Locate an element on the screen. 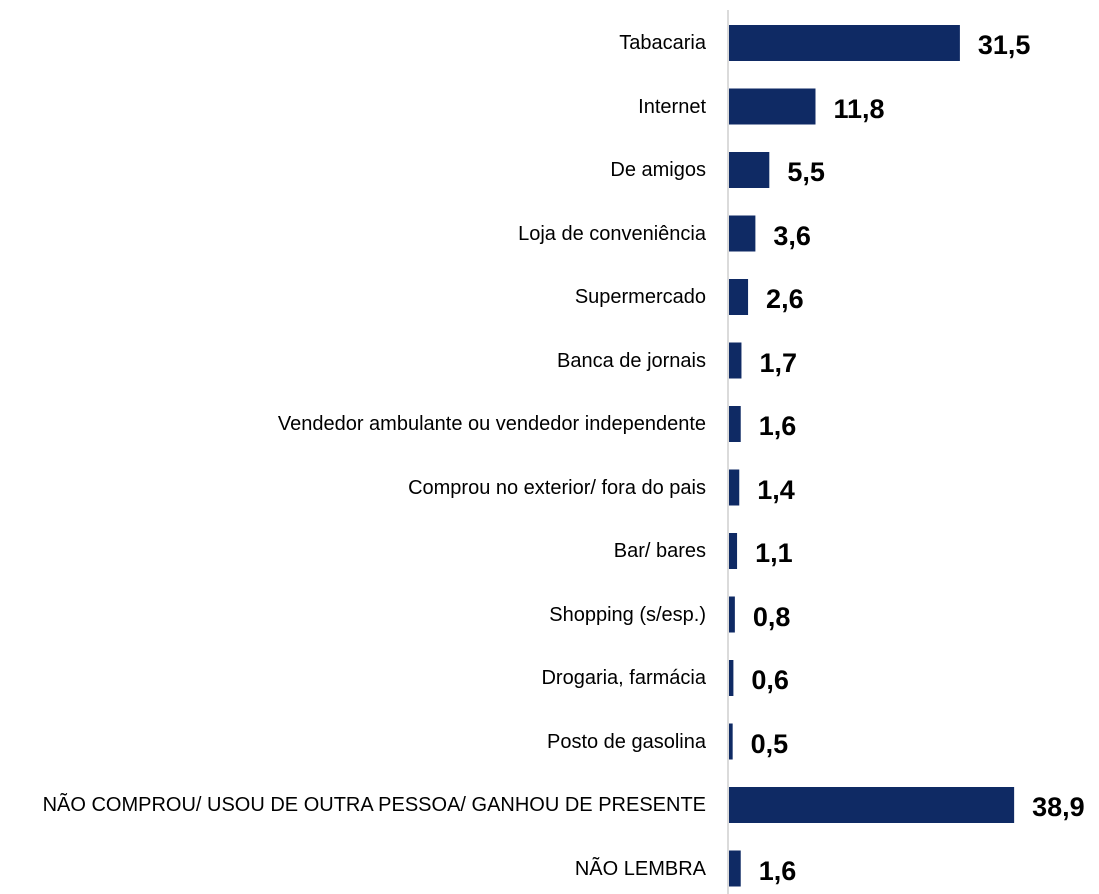  value-label: 0,8 is located at coordinates (771, 616).